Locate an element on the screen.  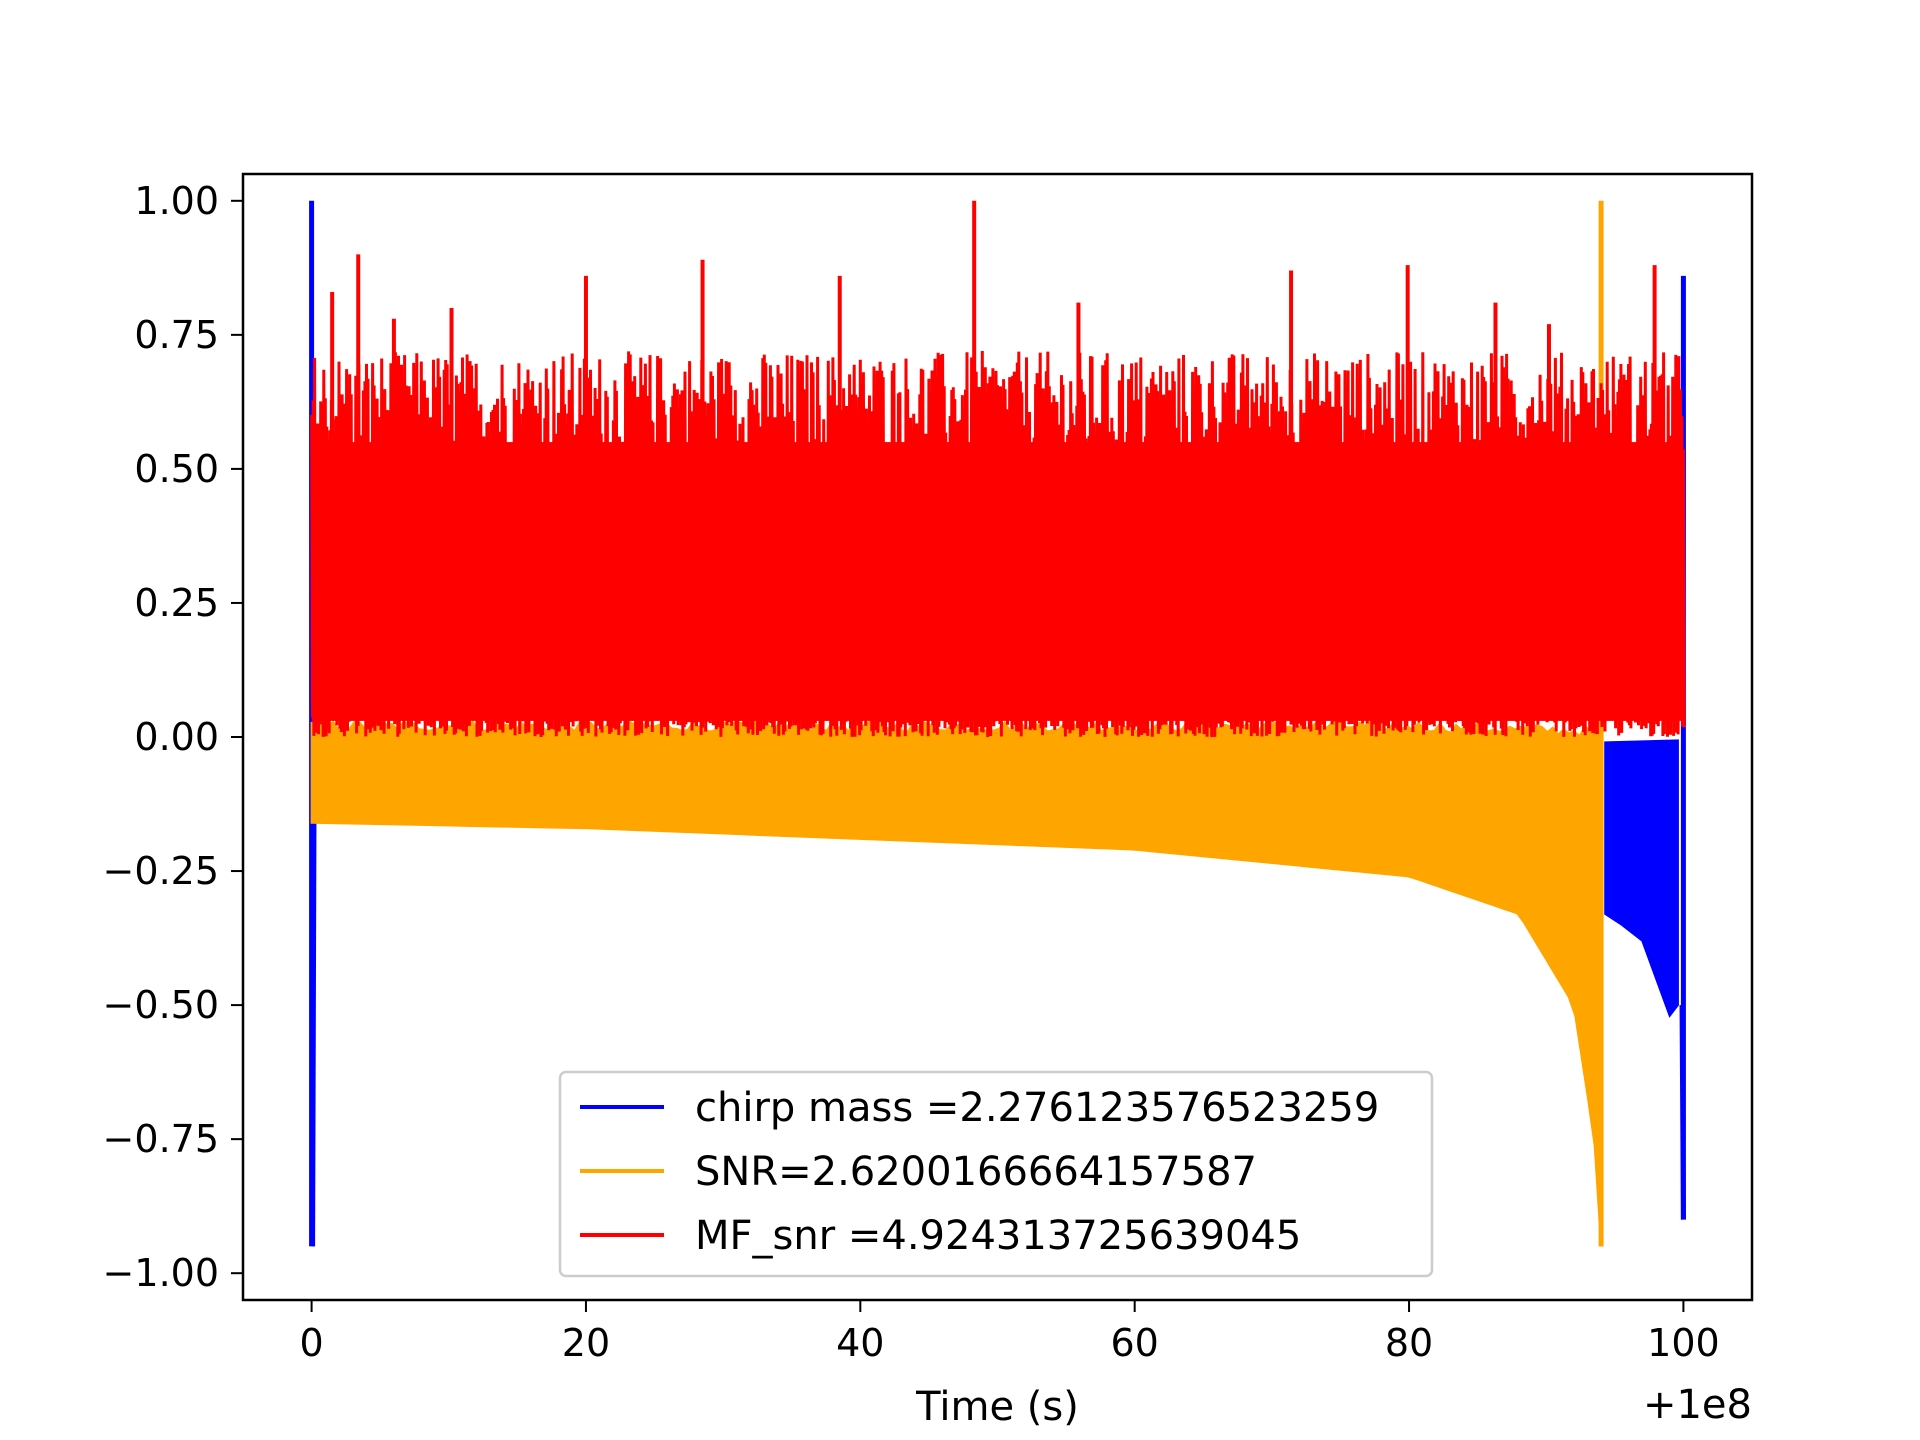
x-tick-label: 80 is located at coordinates (1409, 1343).